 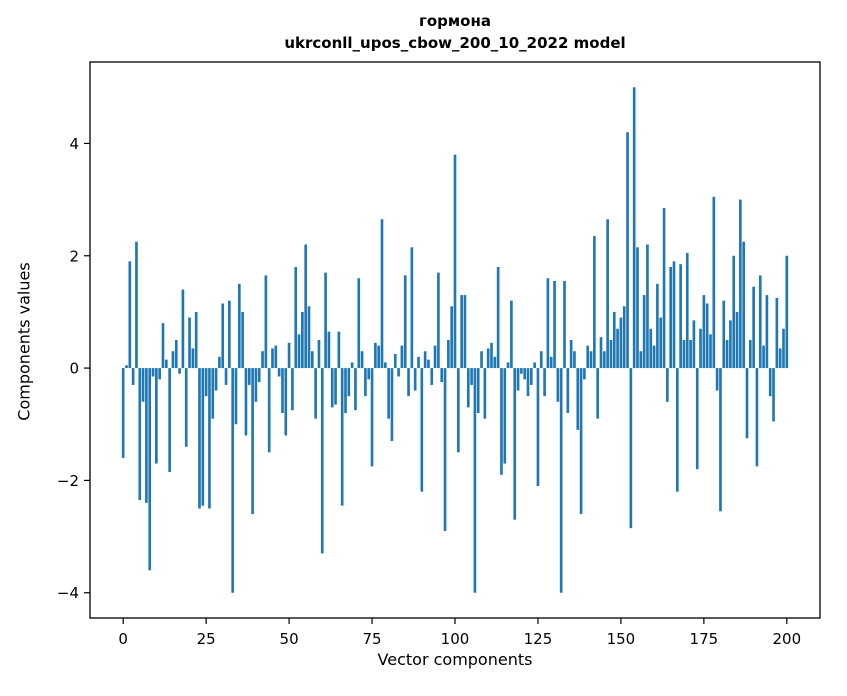 I want to click on x-tick-label: 200, so click(x=786, y=639).